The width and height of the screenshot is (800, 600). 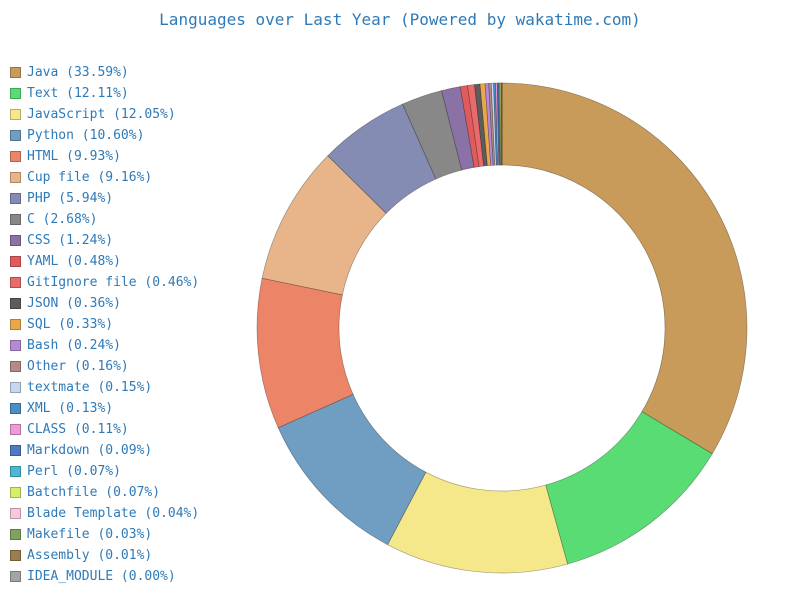 What do you see at coordinates (78, 72) in the screenshot?
I see `legend-label: Java (33.59%)` at bounding box center [78, 72].